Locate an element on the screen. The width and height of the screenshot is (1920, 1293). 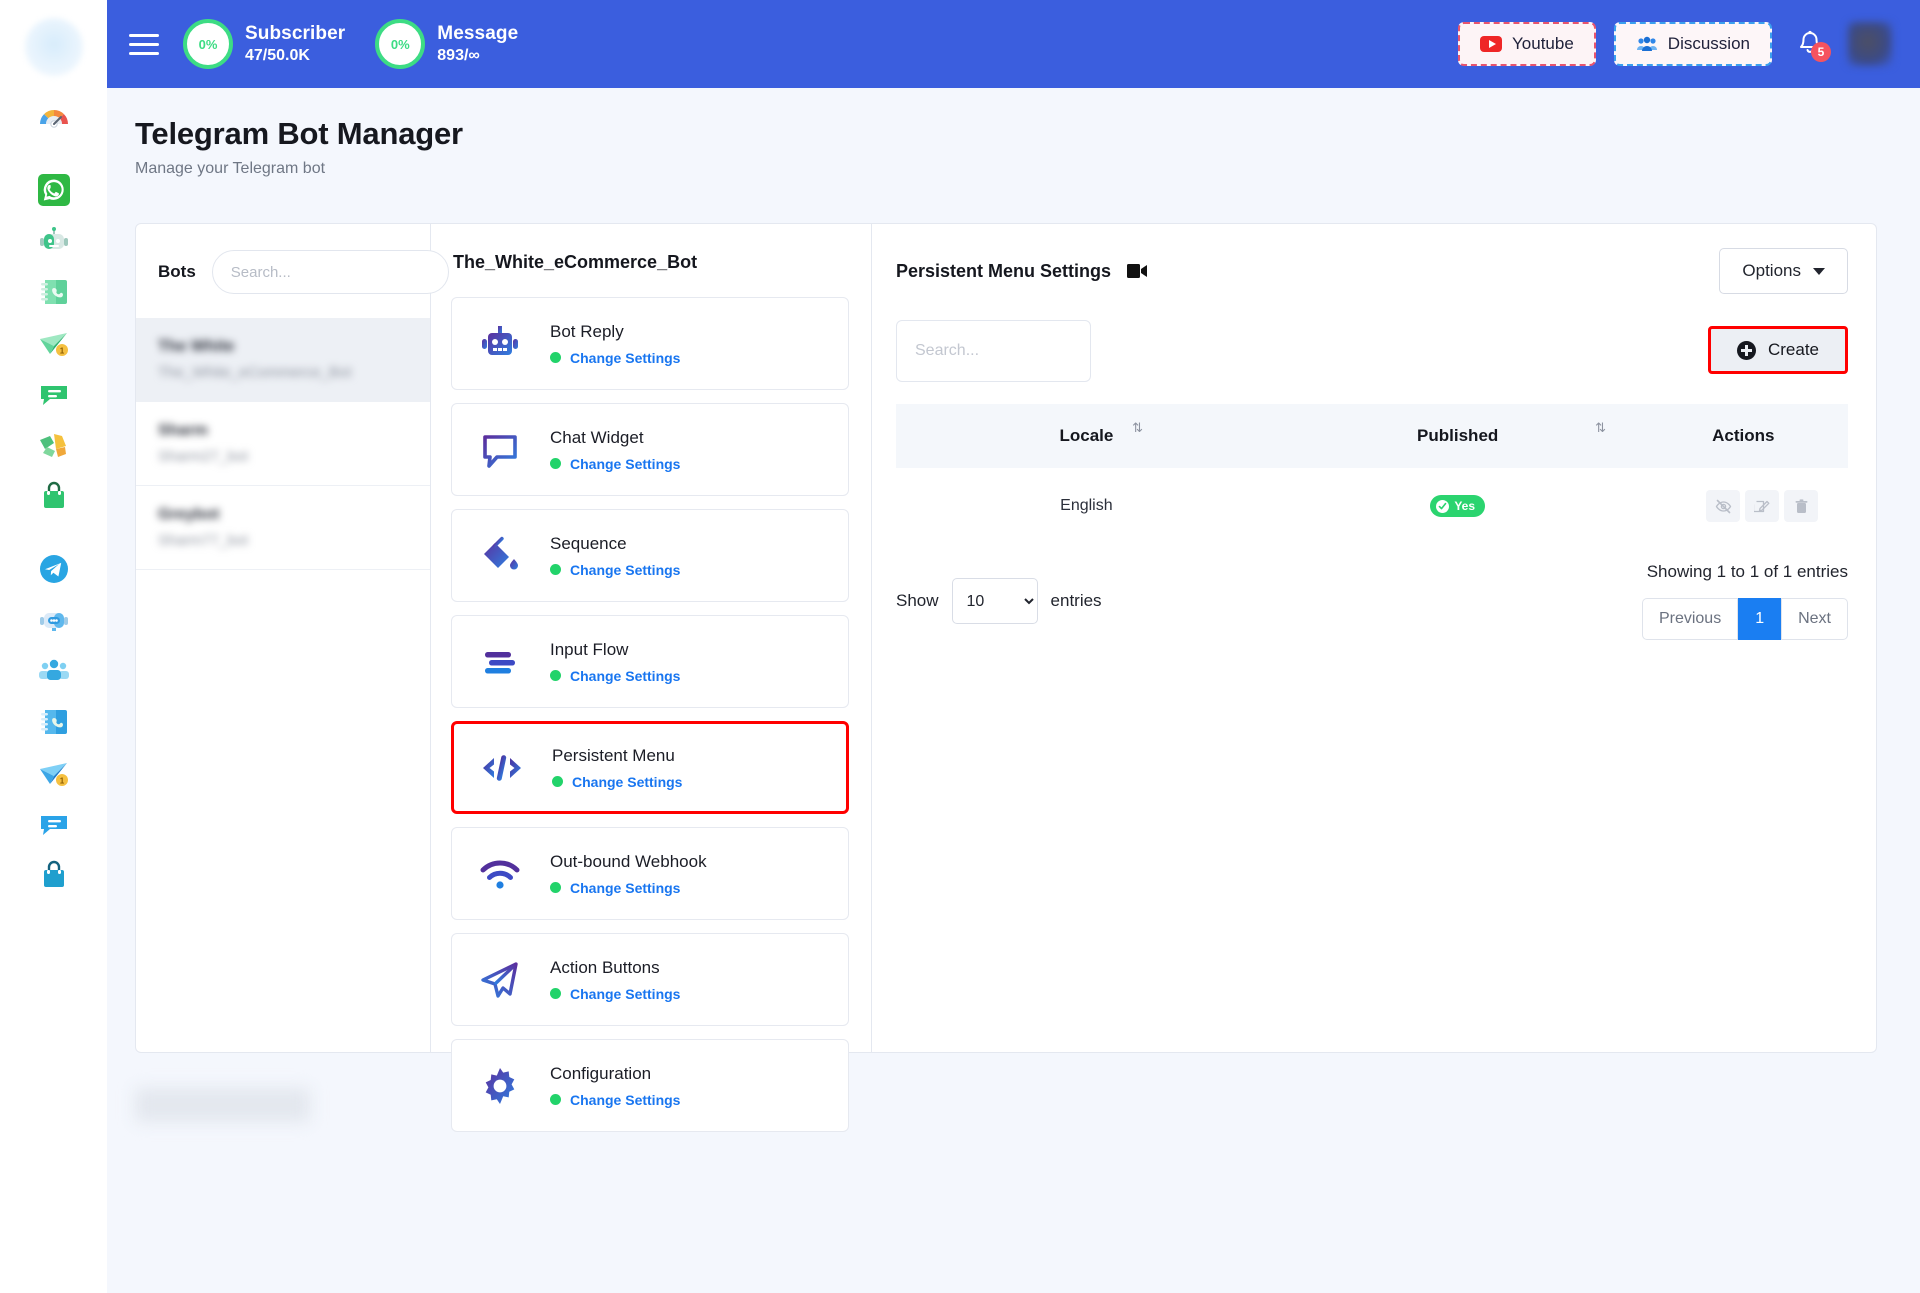
message-blue-icon is located at coordinates (54, 824).